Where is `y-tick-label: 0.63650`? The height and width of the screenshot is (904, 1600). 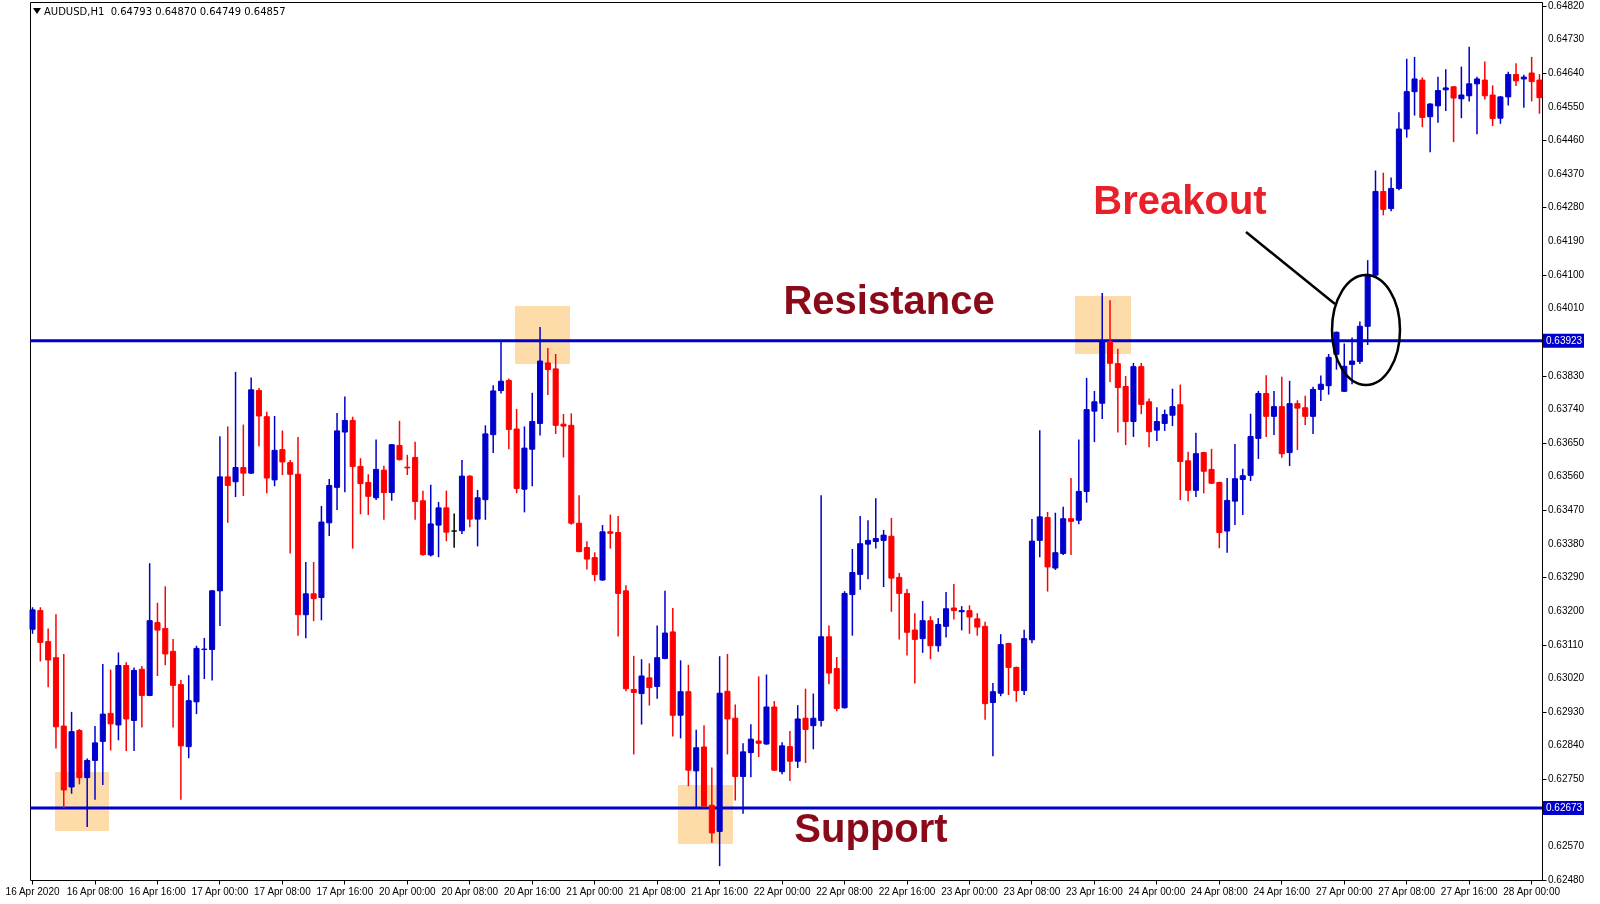
y-tick-label: 0.63650 is located at coordinates (1566, 442).